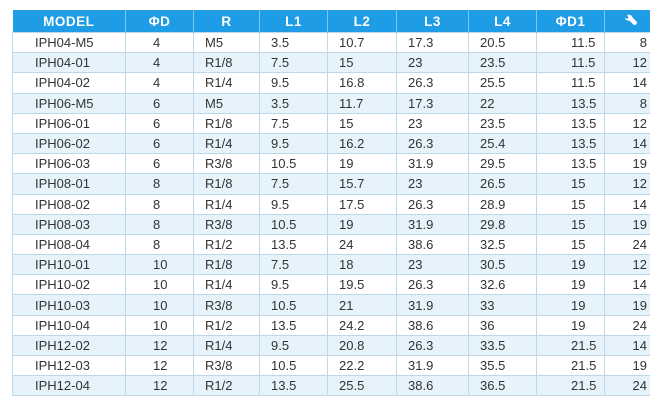 The image size is (650, 403). Describe the element at coordinates (226, 21) in the screenshot. I see `header-thread: R` at that location.